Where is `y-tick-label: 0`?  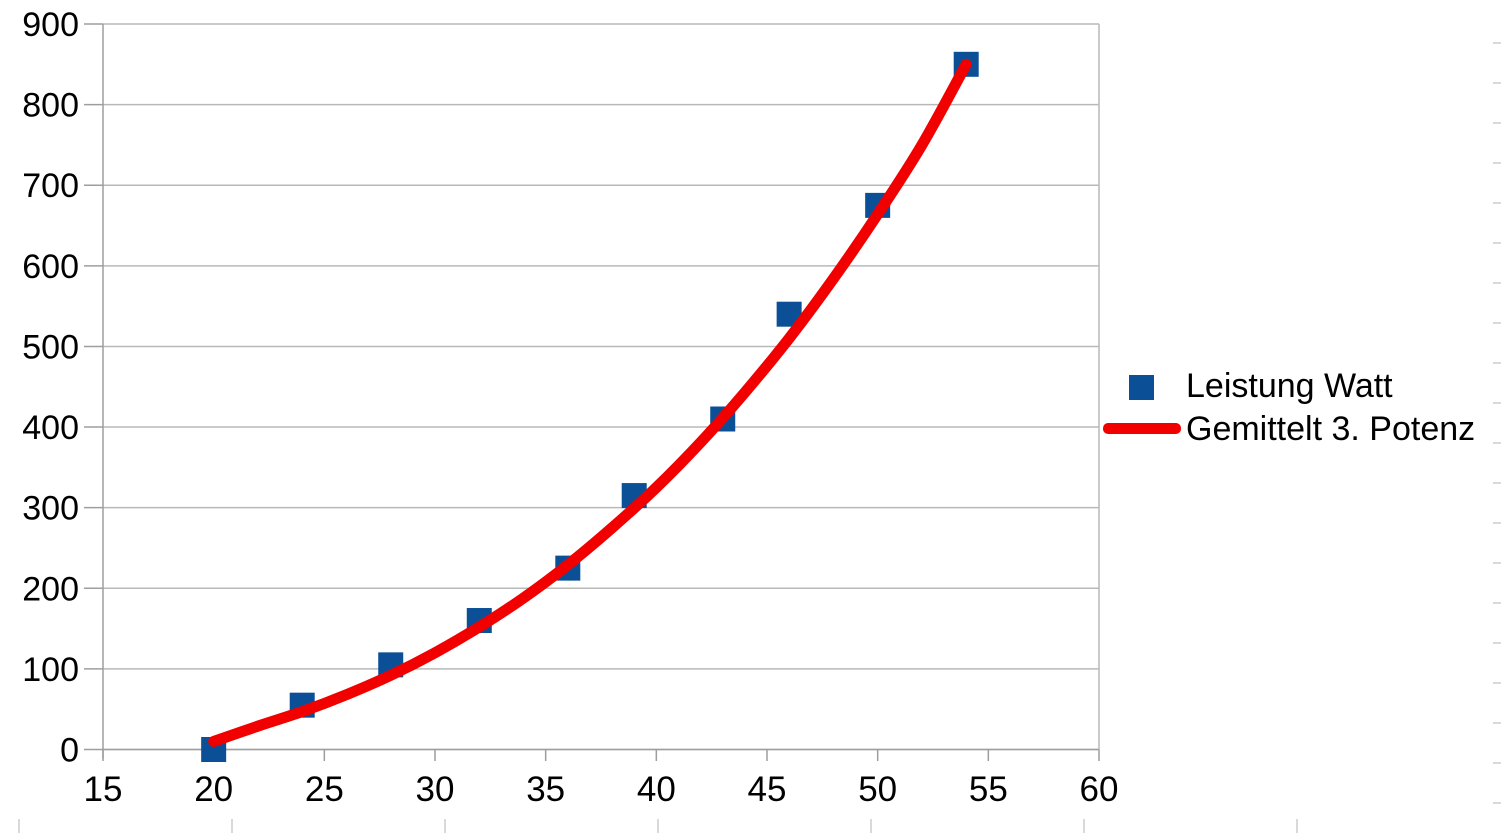 y-tick-label: 0 is located at coordinates (69, 751).